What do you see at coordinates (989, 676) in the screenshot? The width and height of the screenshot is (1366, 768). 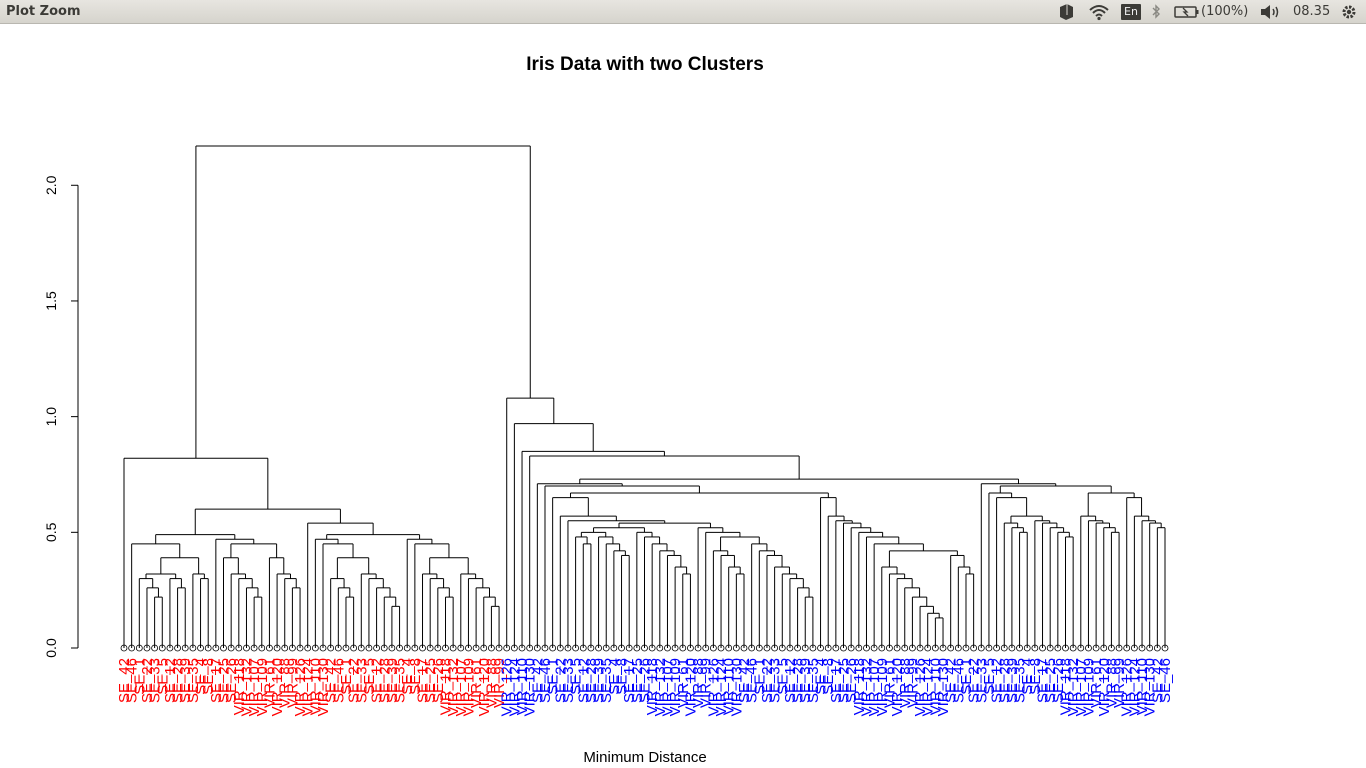 I see `leaf-label: SE_5` at bounding box center [989, 676].